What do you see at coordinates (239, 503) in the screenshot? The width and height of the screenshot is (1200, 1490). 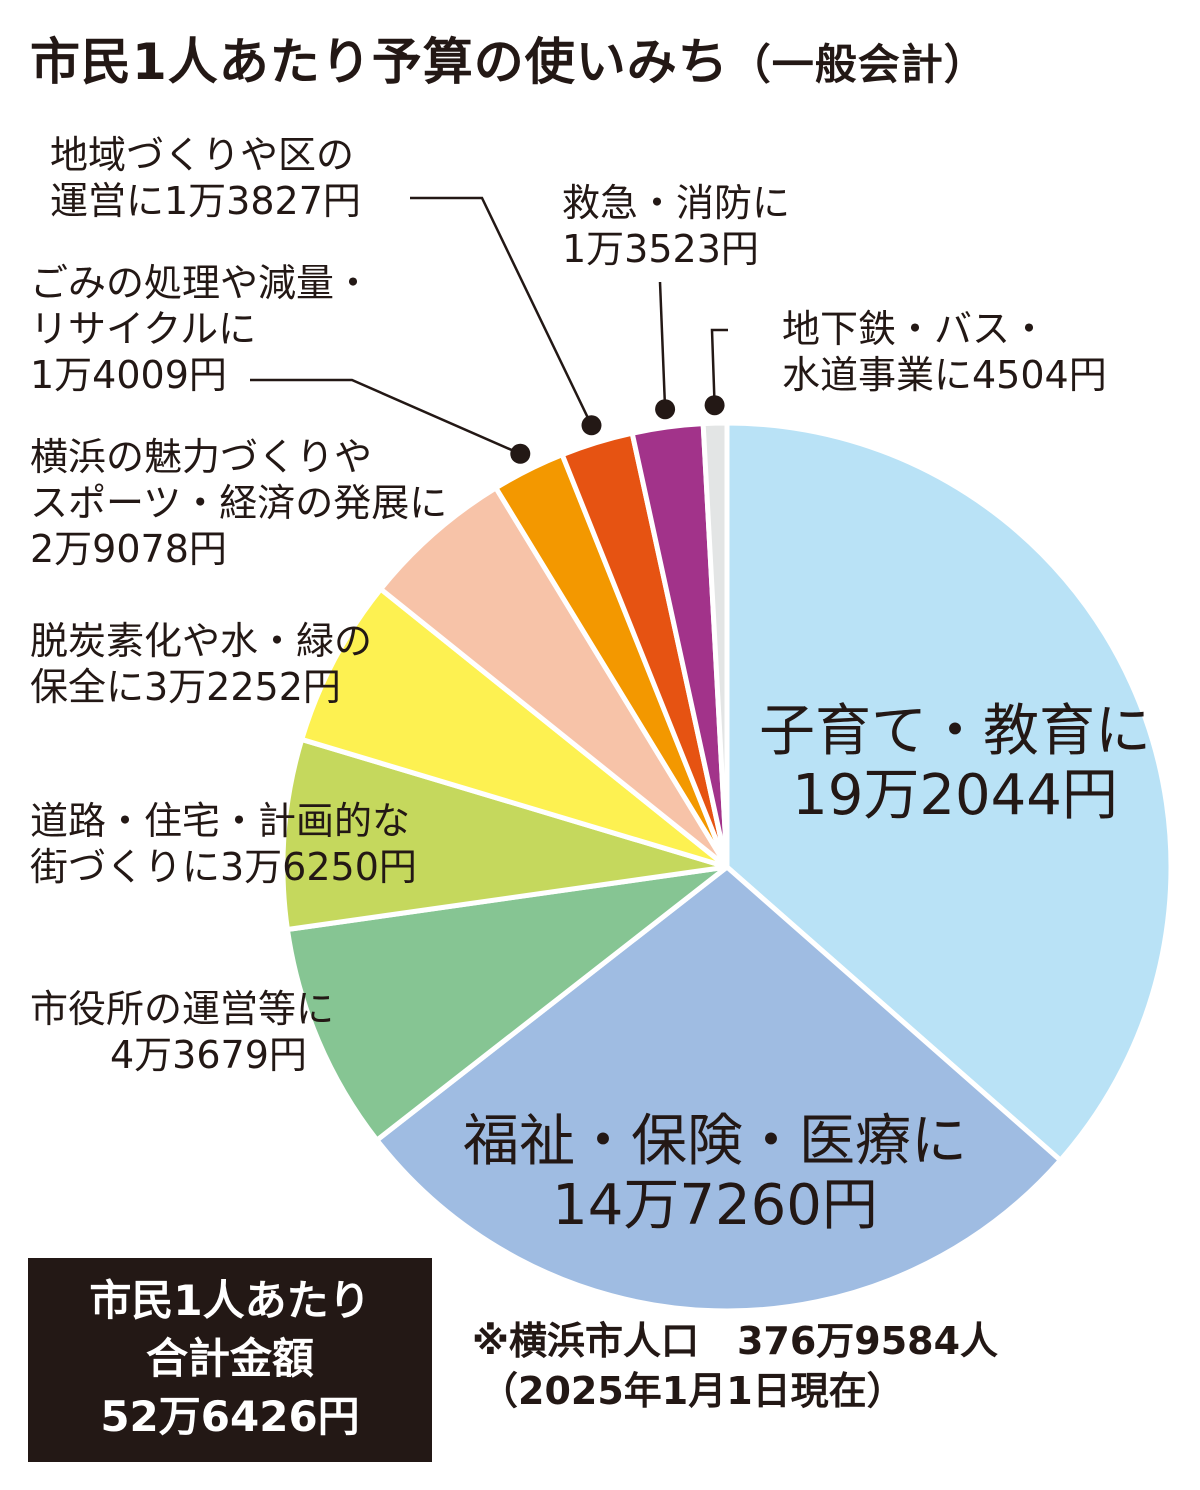 I see `label-attractiveness: 横浜の魅力づくりや スポーツ・経済の発展に 2万9078円` at bounding box center [239, 503].